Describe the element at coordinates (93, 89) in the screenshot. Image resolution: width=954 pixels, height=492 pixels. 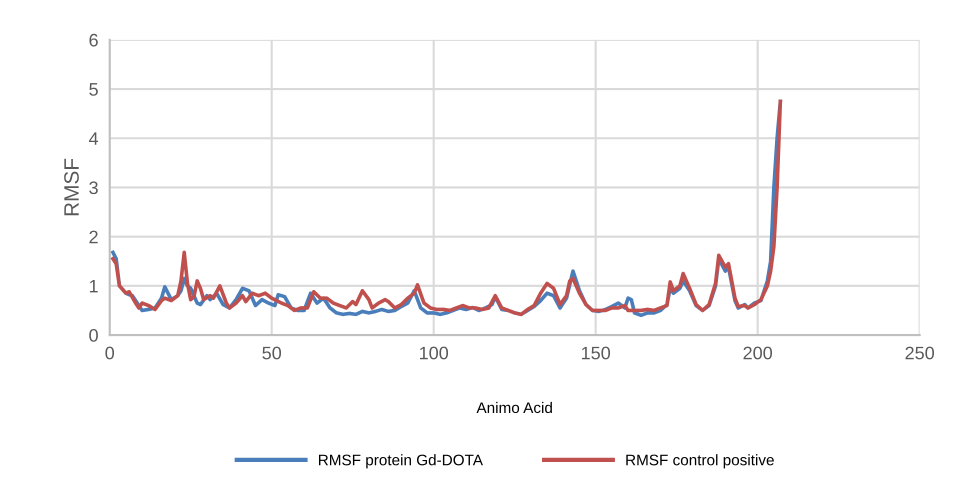
I see `y-tick-label: 5` at that location.